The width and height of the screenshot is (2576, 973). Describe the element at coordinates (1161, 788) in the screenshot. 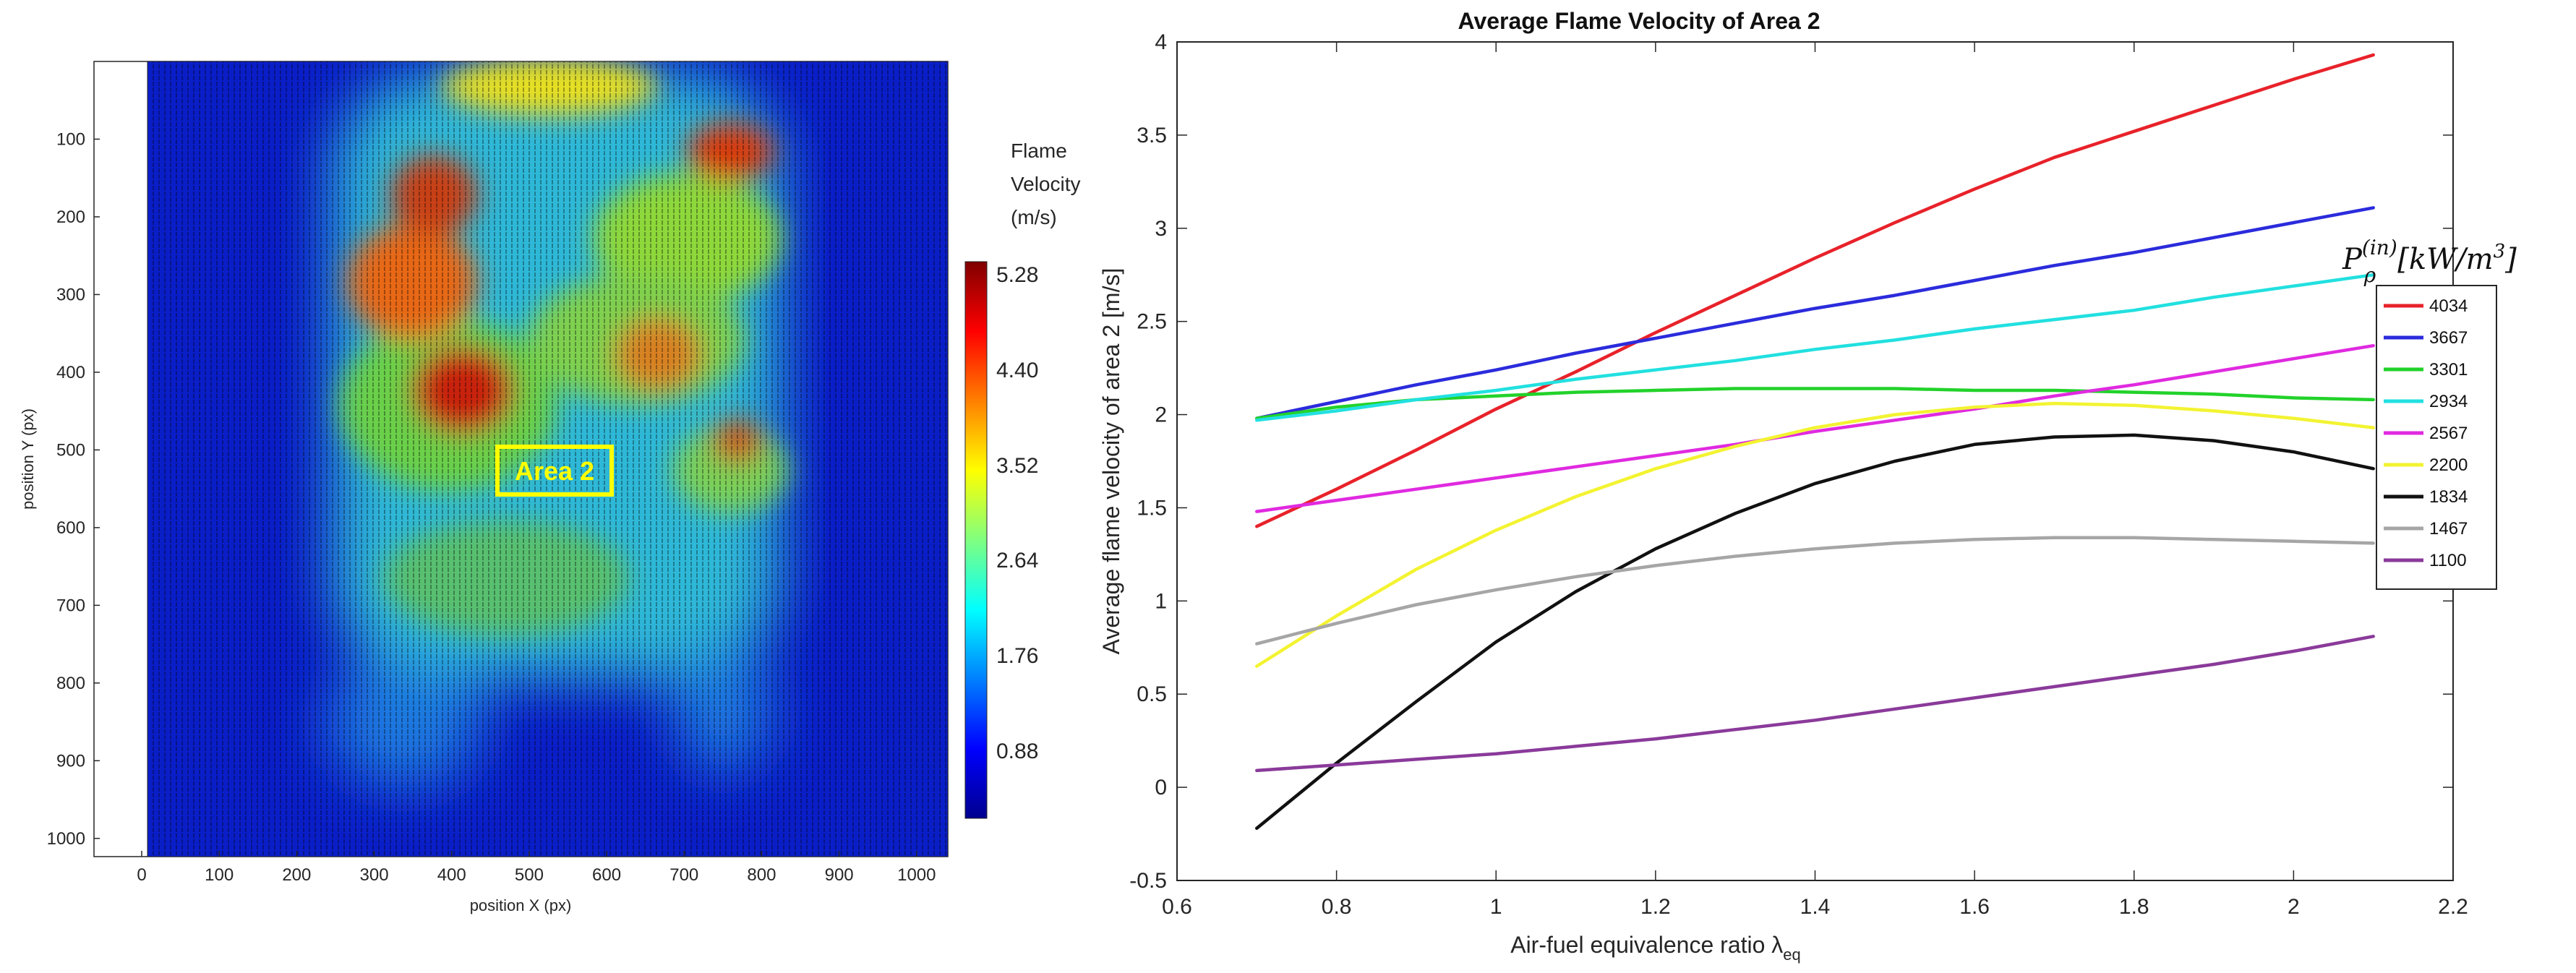

I see `y-tick-label: 0` at that location.